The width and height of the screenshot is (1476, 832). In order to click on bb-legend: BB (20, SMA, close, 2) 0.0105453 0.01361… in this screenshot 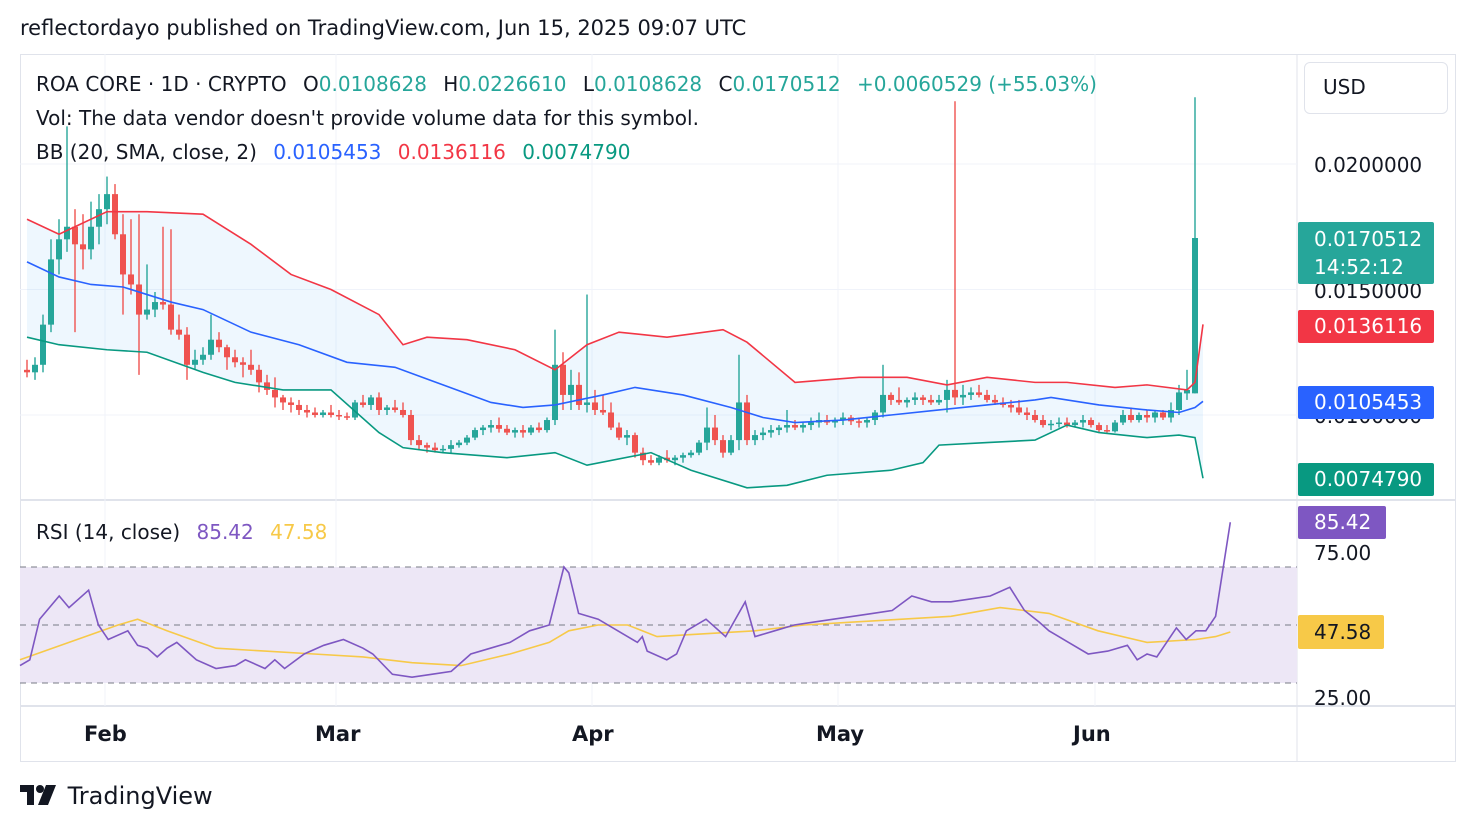, I will do `click(333, 152)`.